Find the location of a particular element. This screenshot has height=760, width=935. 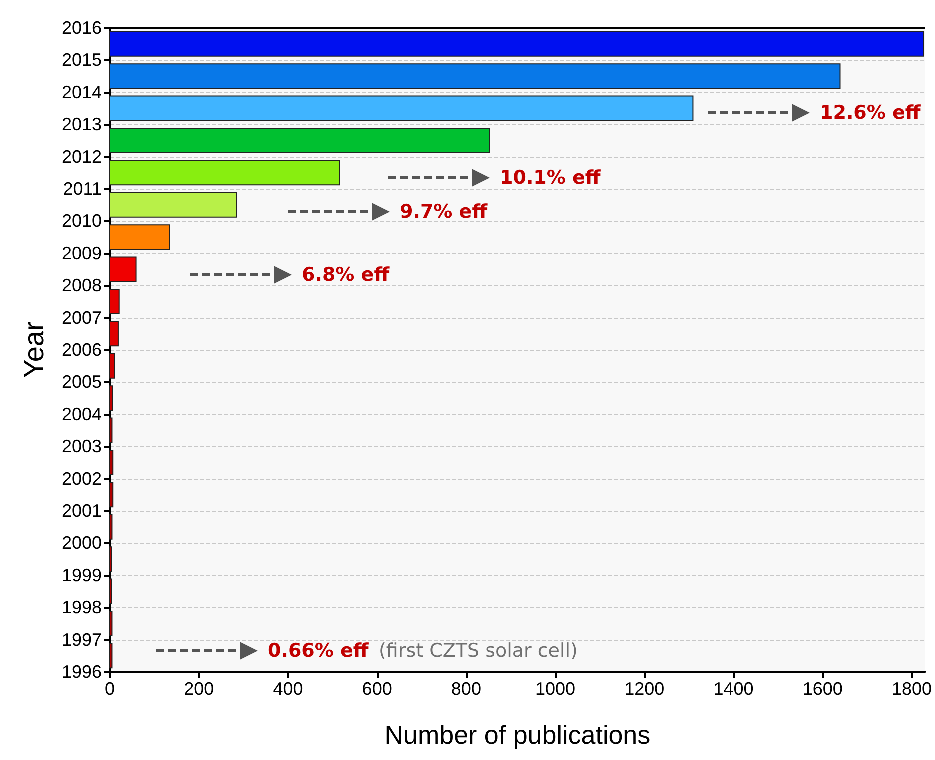

y-axis-title: Year is located at coordinates (34, 350).